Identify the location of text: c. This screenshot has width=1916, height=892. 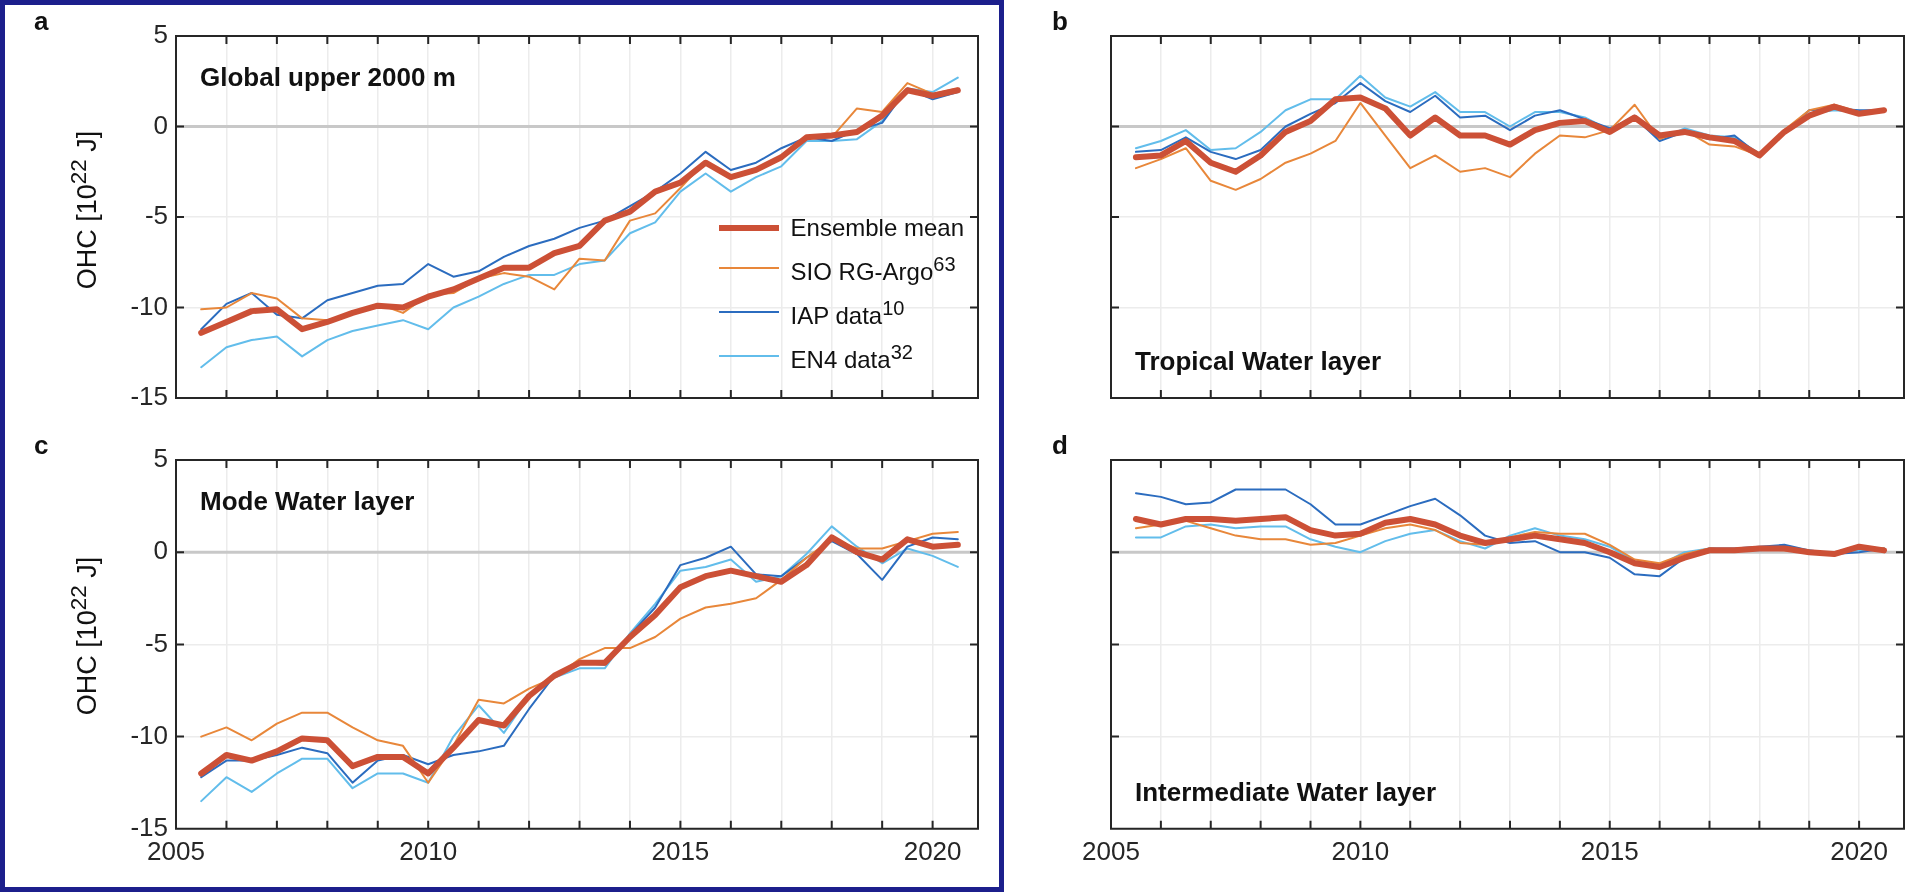
(41, 445).